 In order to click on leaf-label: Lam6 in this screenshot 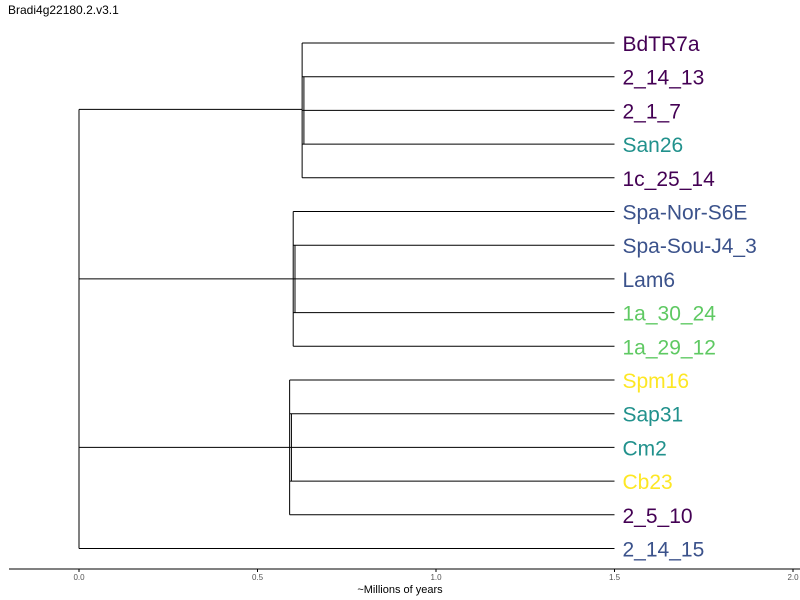, I will do `click(649, 280)`.